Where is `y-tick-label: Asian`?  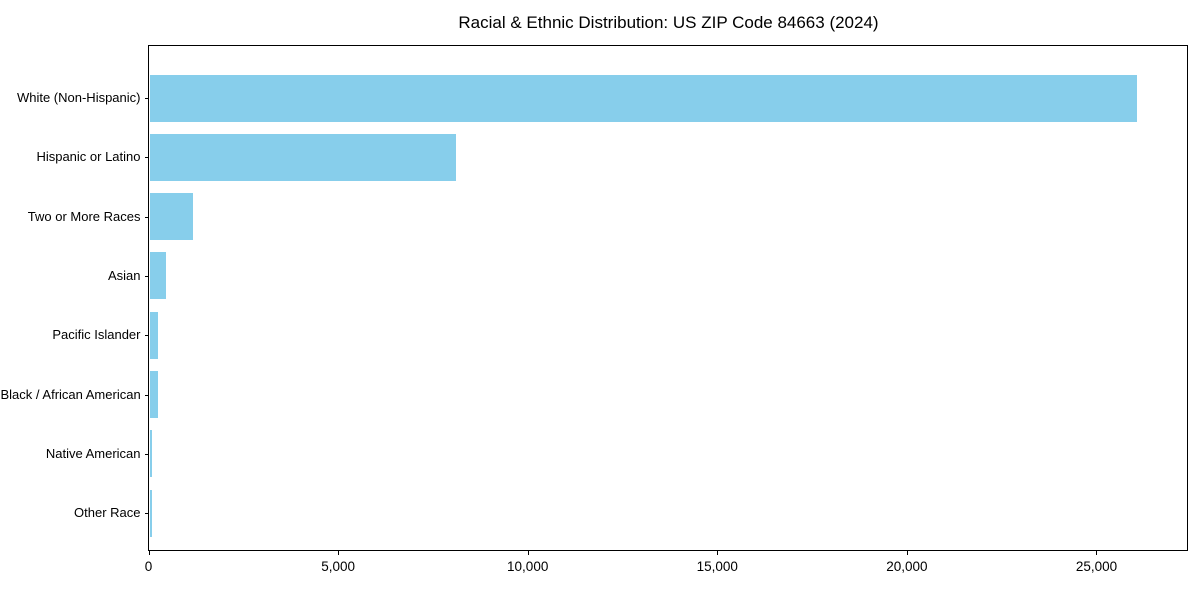
y-tick-label: Asian is located at coordinates (124, 275).